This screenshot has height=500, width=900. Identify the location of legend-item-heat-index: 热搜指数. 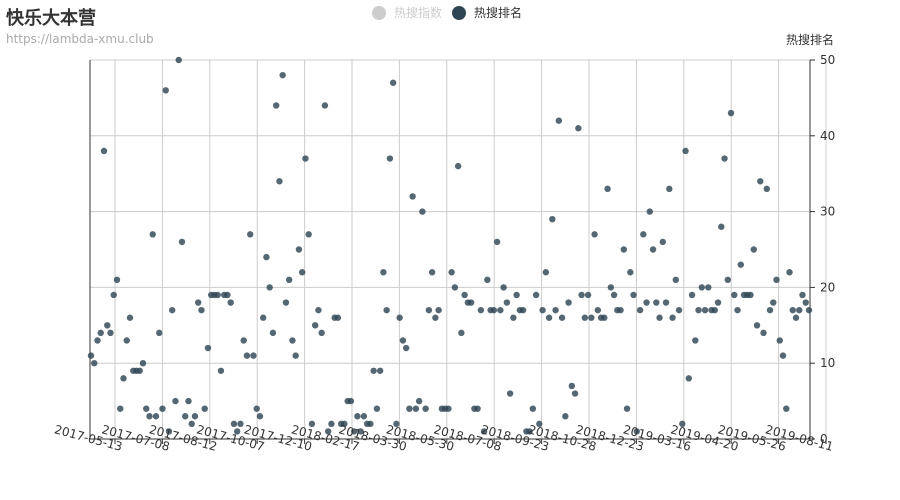
(407, 12).